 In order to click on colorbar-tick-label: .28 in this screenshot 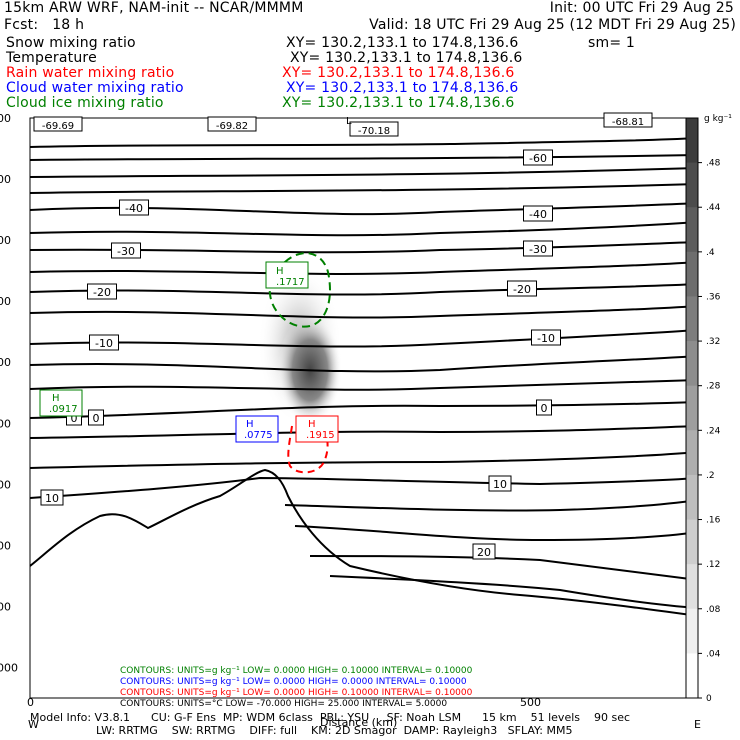, I will do `click(713, 387)`.